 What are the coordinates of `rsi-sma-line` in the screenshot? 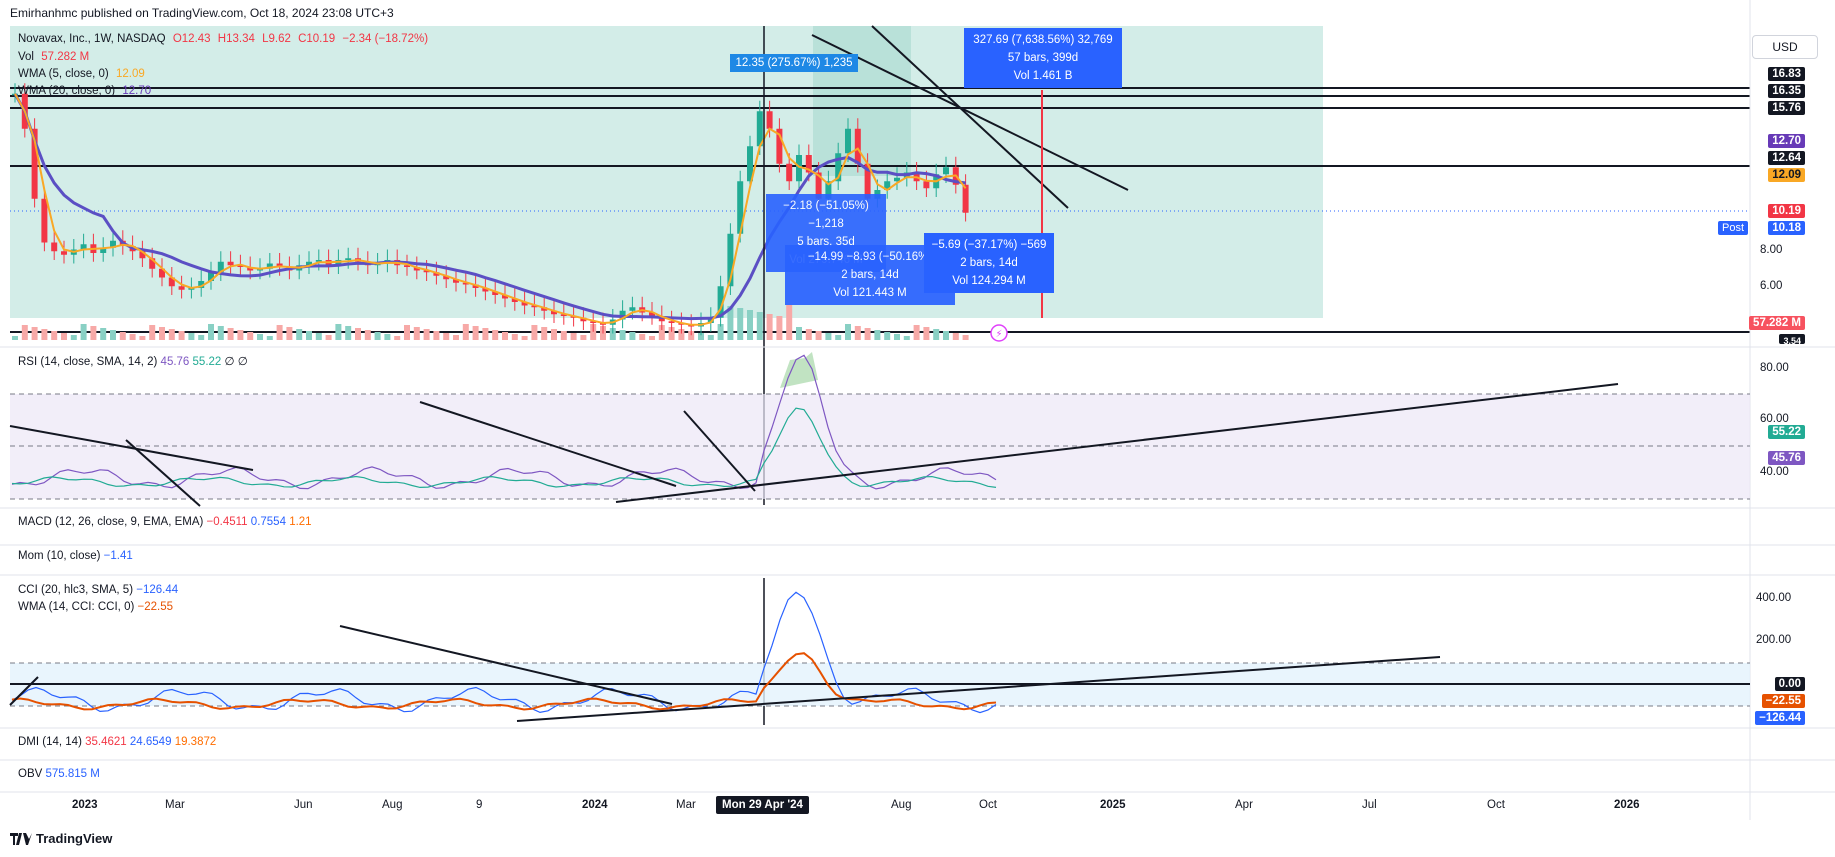 It's located at (504, 448).